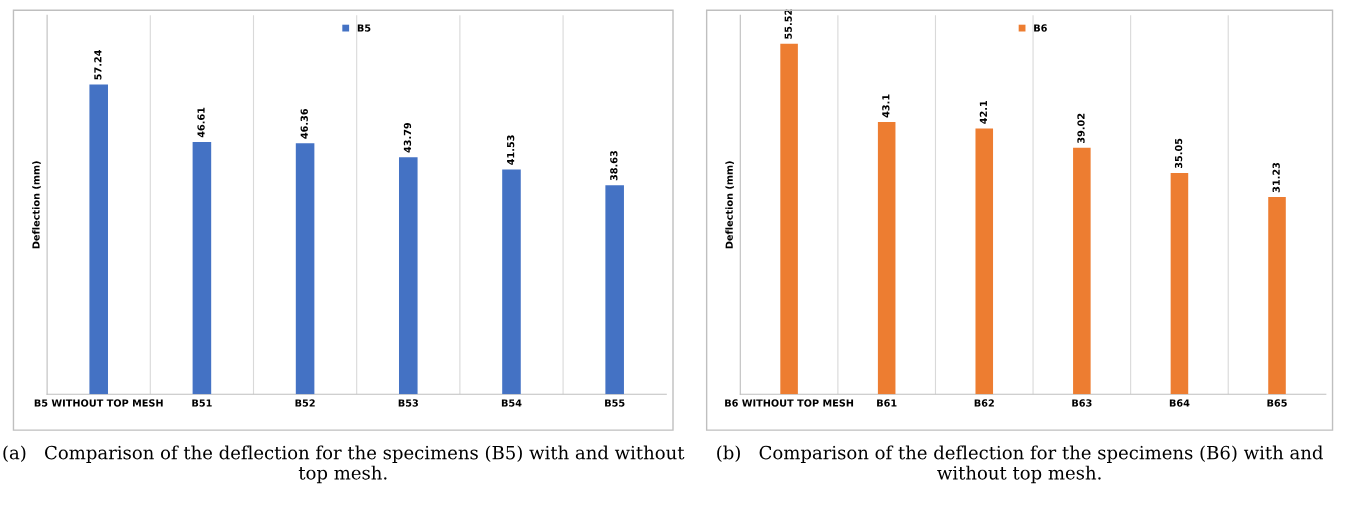  What do you see at coordinates (789, 403) in the screenshot?
I see `x-tick-label: B6 WITHOUT TOP MESH` at bounding box center [789, 403].